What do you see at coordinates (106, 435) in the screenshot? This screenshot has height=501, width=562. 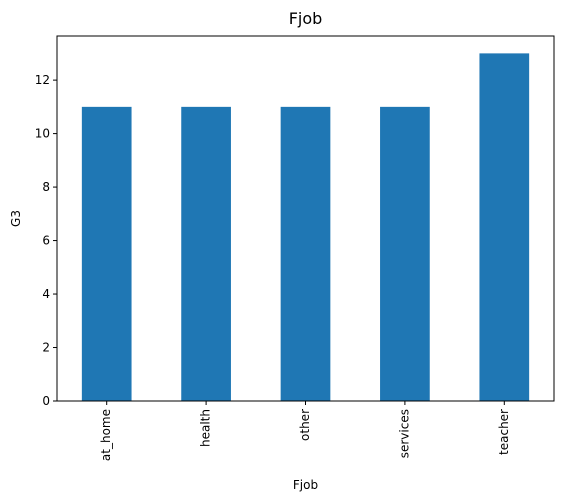 I see `x-tick-label-at_home: at_home` at bounding box center [106, 435].